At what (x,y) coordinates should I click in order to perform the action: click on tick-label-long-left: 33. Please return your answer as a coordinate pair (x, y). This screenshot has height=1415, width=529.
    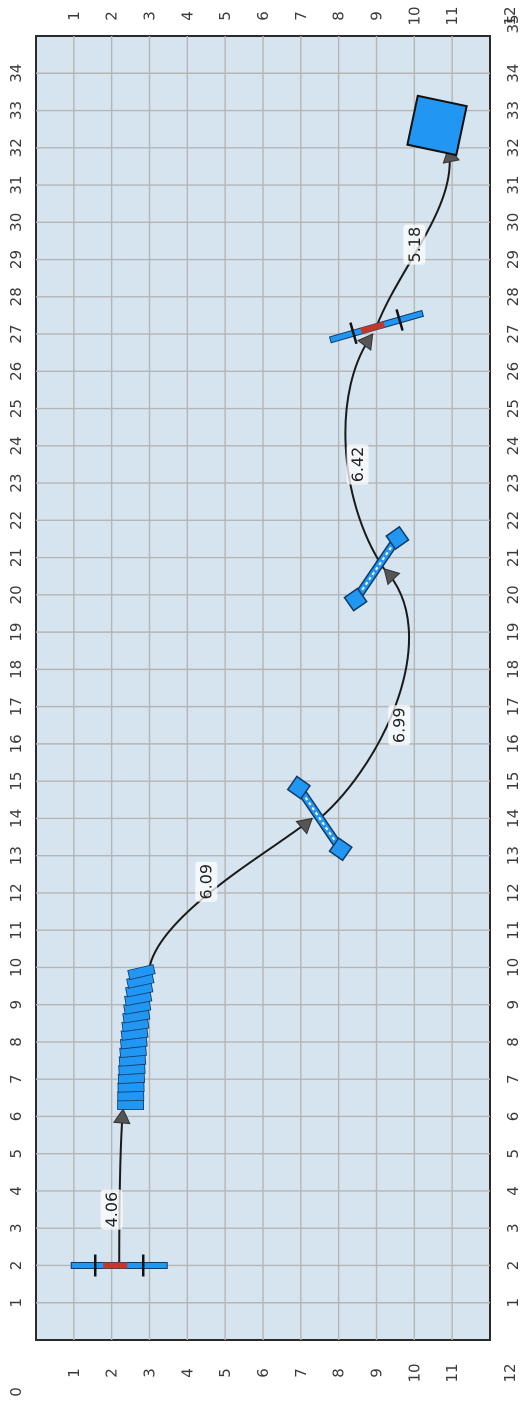
    Looking at the image, I should click on (16, 110).